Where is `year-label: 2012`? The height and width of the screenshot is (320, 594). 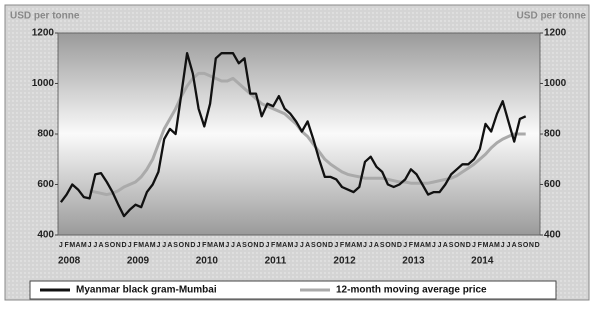
year-label: 2012 is located at coordinates (344, 261).